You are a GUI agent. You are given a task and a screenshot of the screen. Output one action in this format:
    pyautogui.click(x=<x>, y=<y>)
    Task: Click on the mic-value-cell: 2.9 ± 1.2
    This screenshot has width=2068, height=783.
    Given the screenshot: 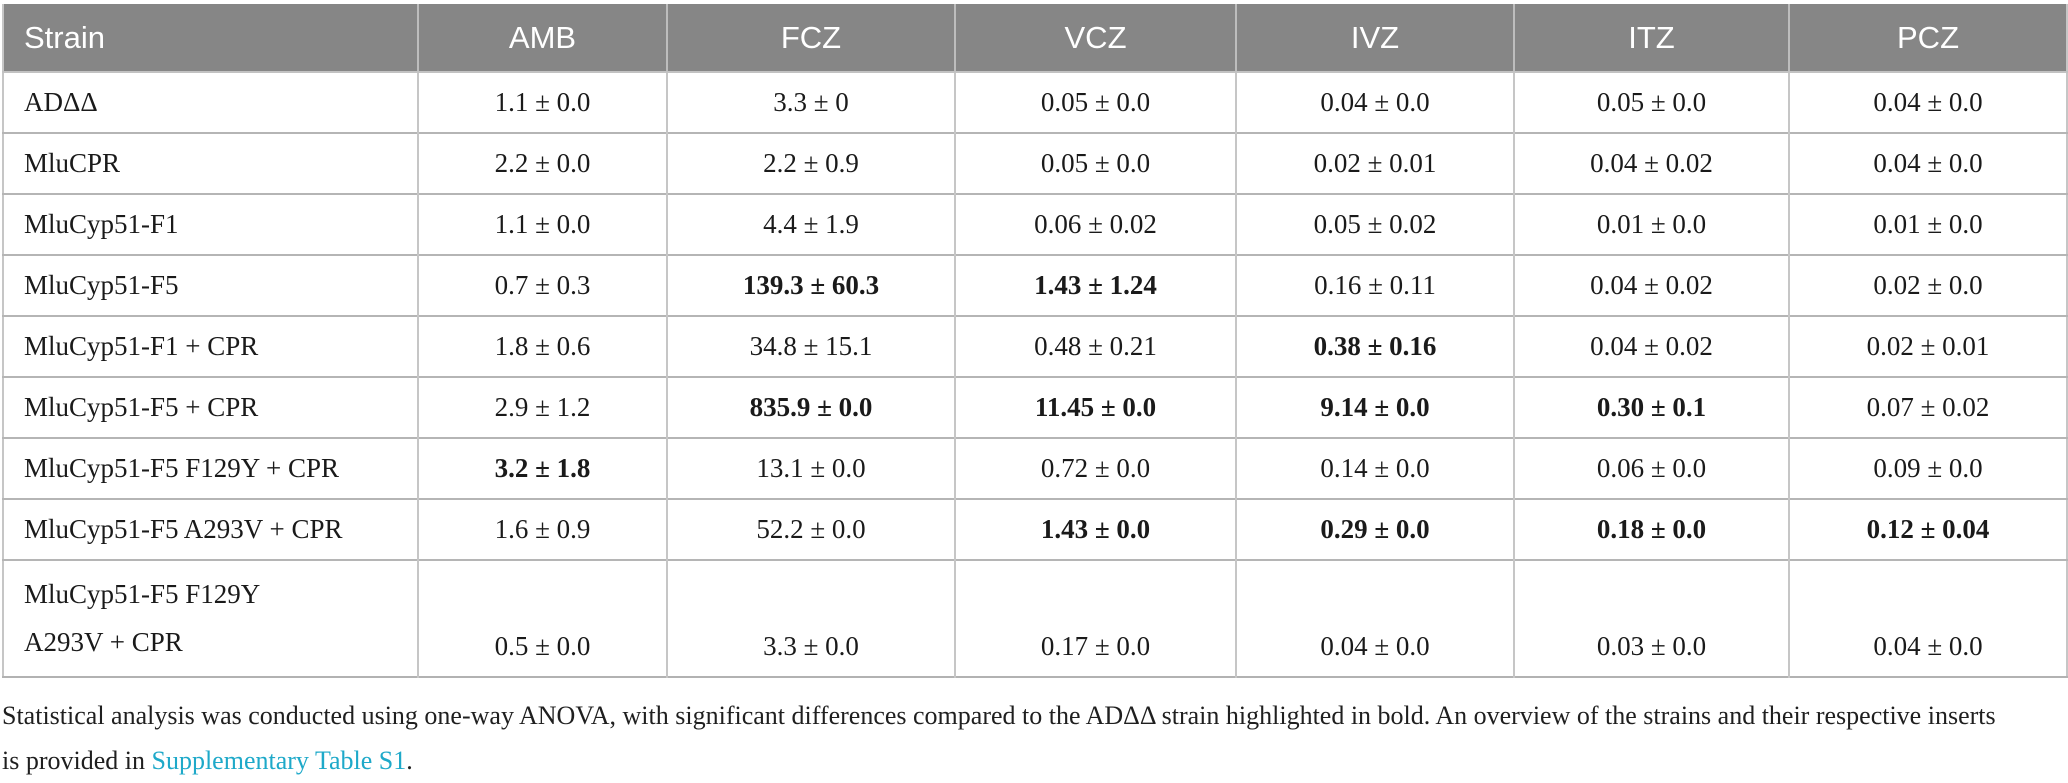 What is the action you would take?
    pyautogui.click(x=542, y=407)
    